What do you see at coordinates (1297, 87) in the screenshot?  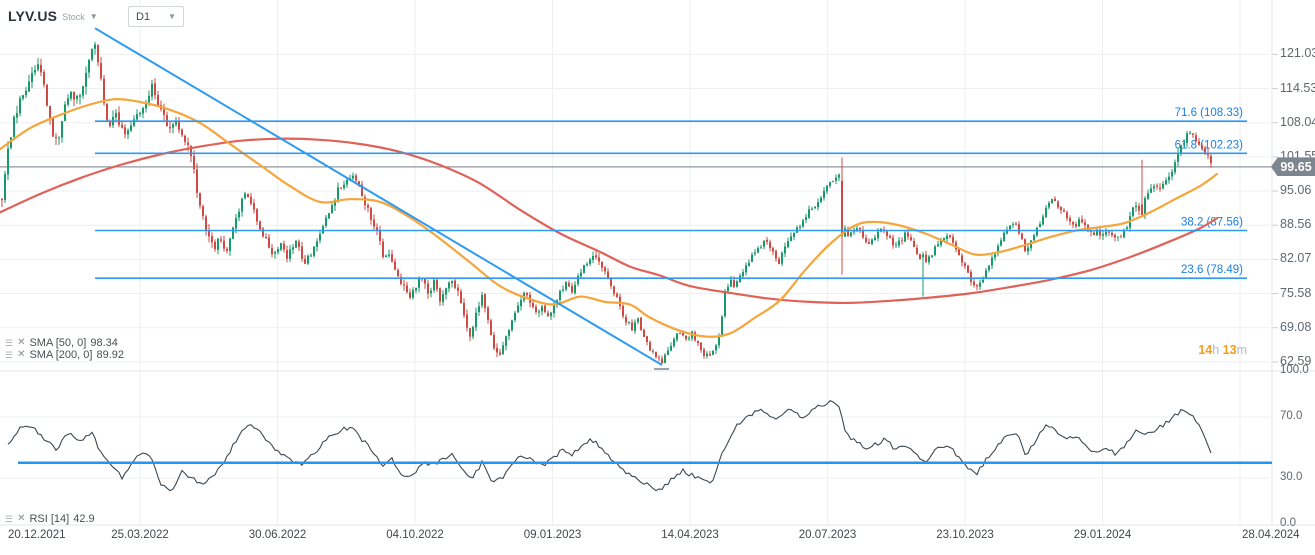 I see `price-axis-label: 114.53` at bounding box center [1297, 87].